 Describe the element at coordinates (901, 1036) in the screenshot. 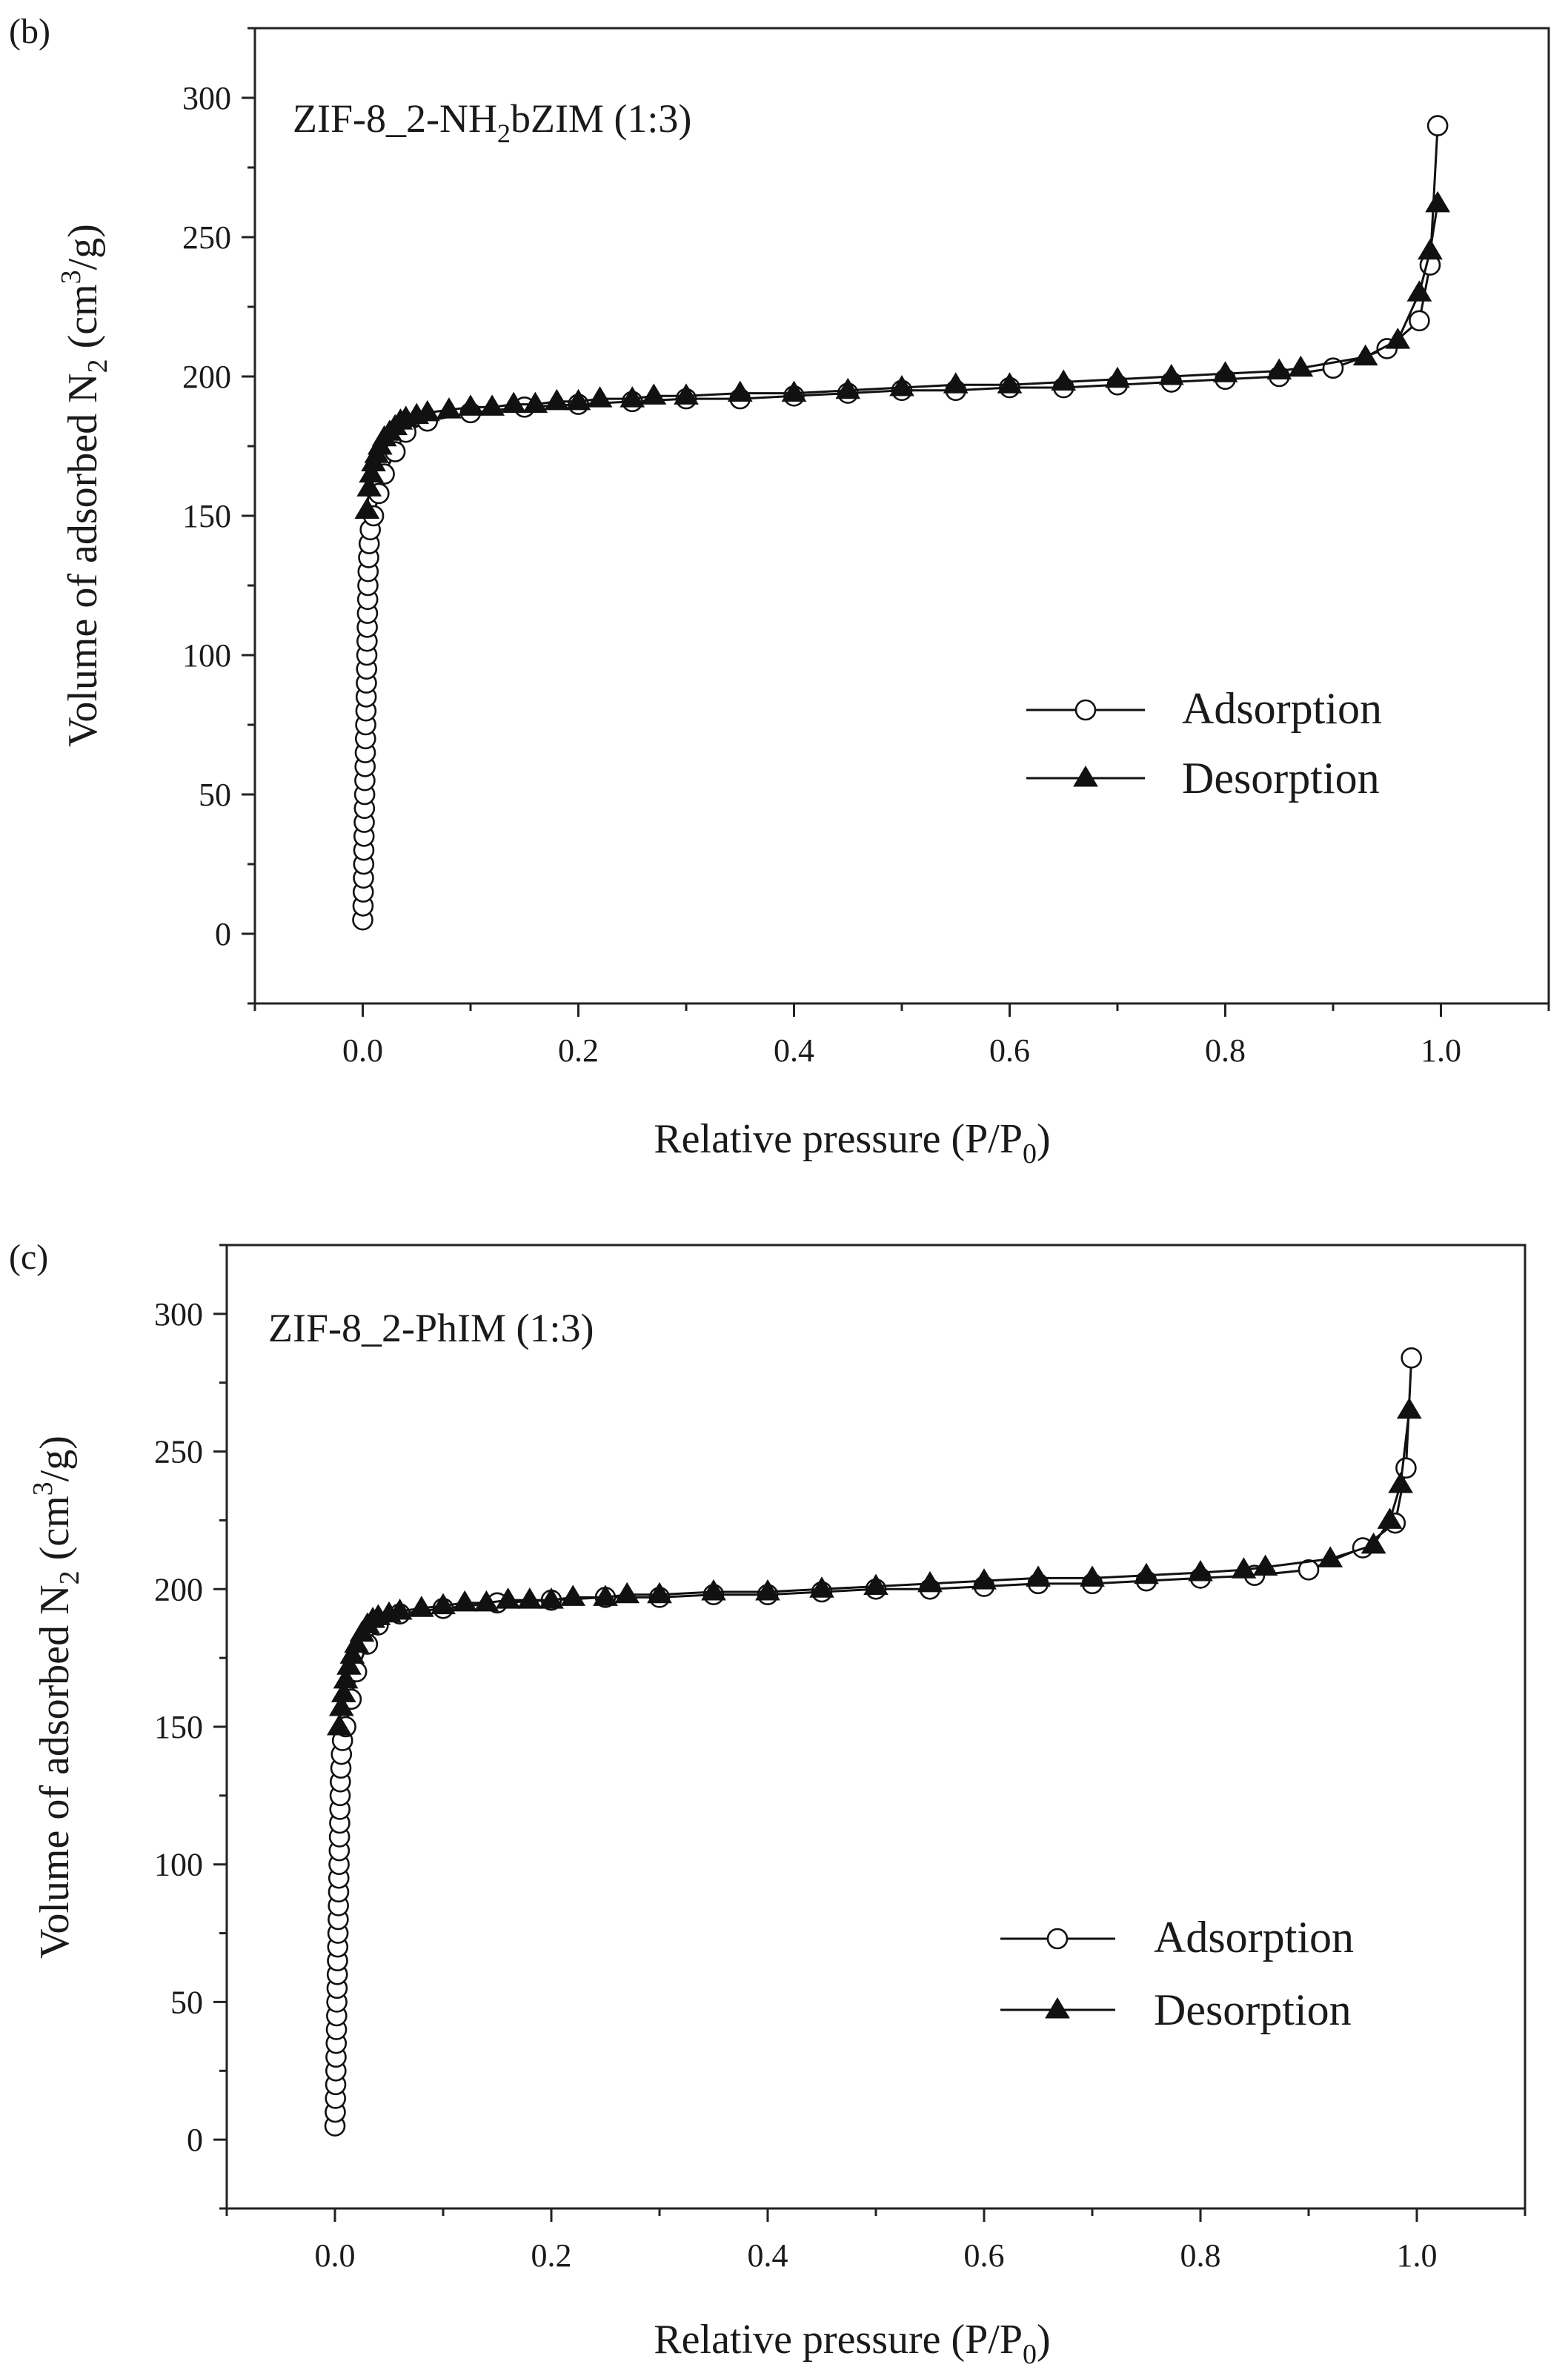

I see `x-axis-b: 0.0 0.2 0.4 0.6 0.8 1.0` at that location.